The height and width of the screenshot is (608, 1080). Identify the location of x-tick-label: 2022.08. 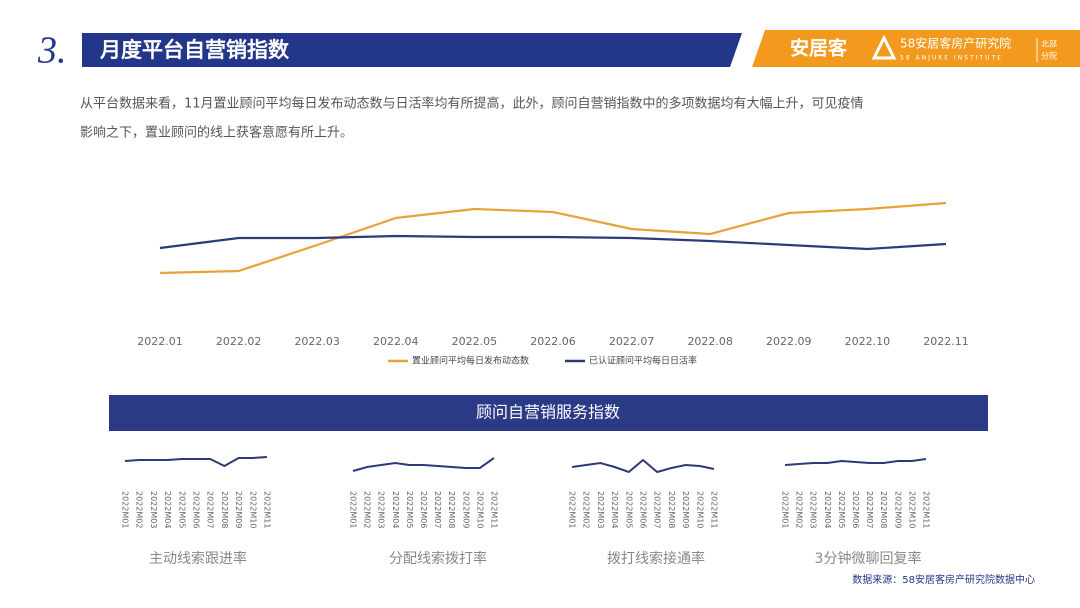
(710, 341).